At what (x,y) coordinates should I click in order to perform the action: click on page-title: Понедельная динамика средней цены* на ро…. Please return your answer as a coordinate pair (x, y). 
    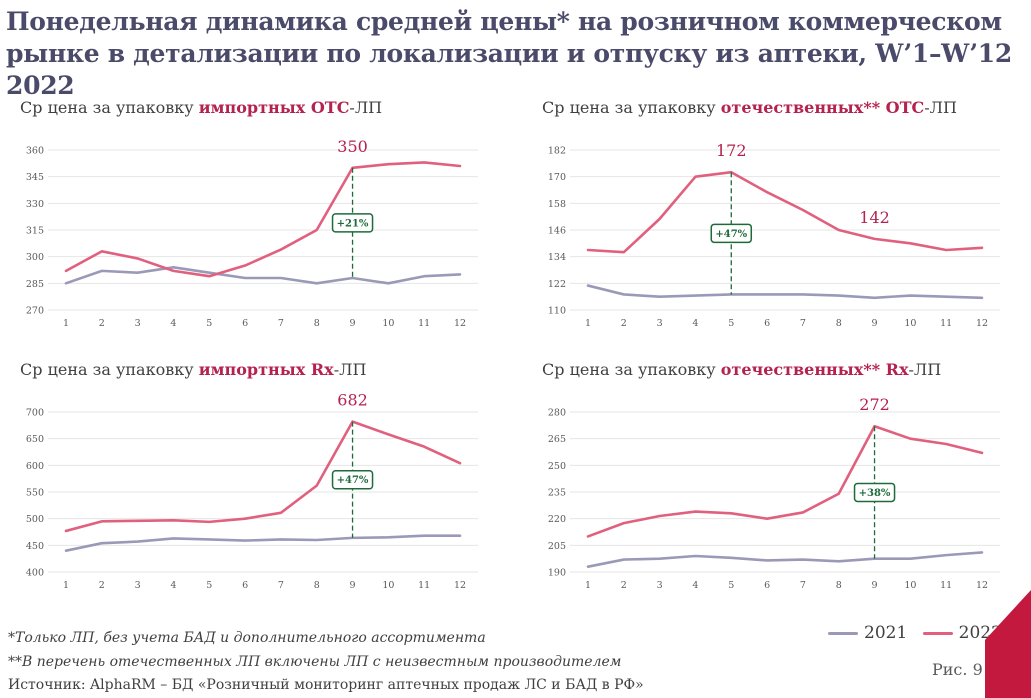
    Looking at the image, I should click on (509, 53).